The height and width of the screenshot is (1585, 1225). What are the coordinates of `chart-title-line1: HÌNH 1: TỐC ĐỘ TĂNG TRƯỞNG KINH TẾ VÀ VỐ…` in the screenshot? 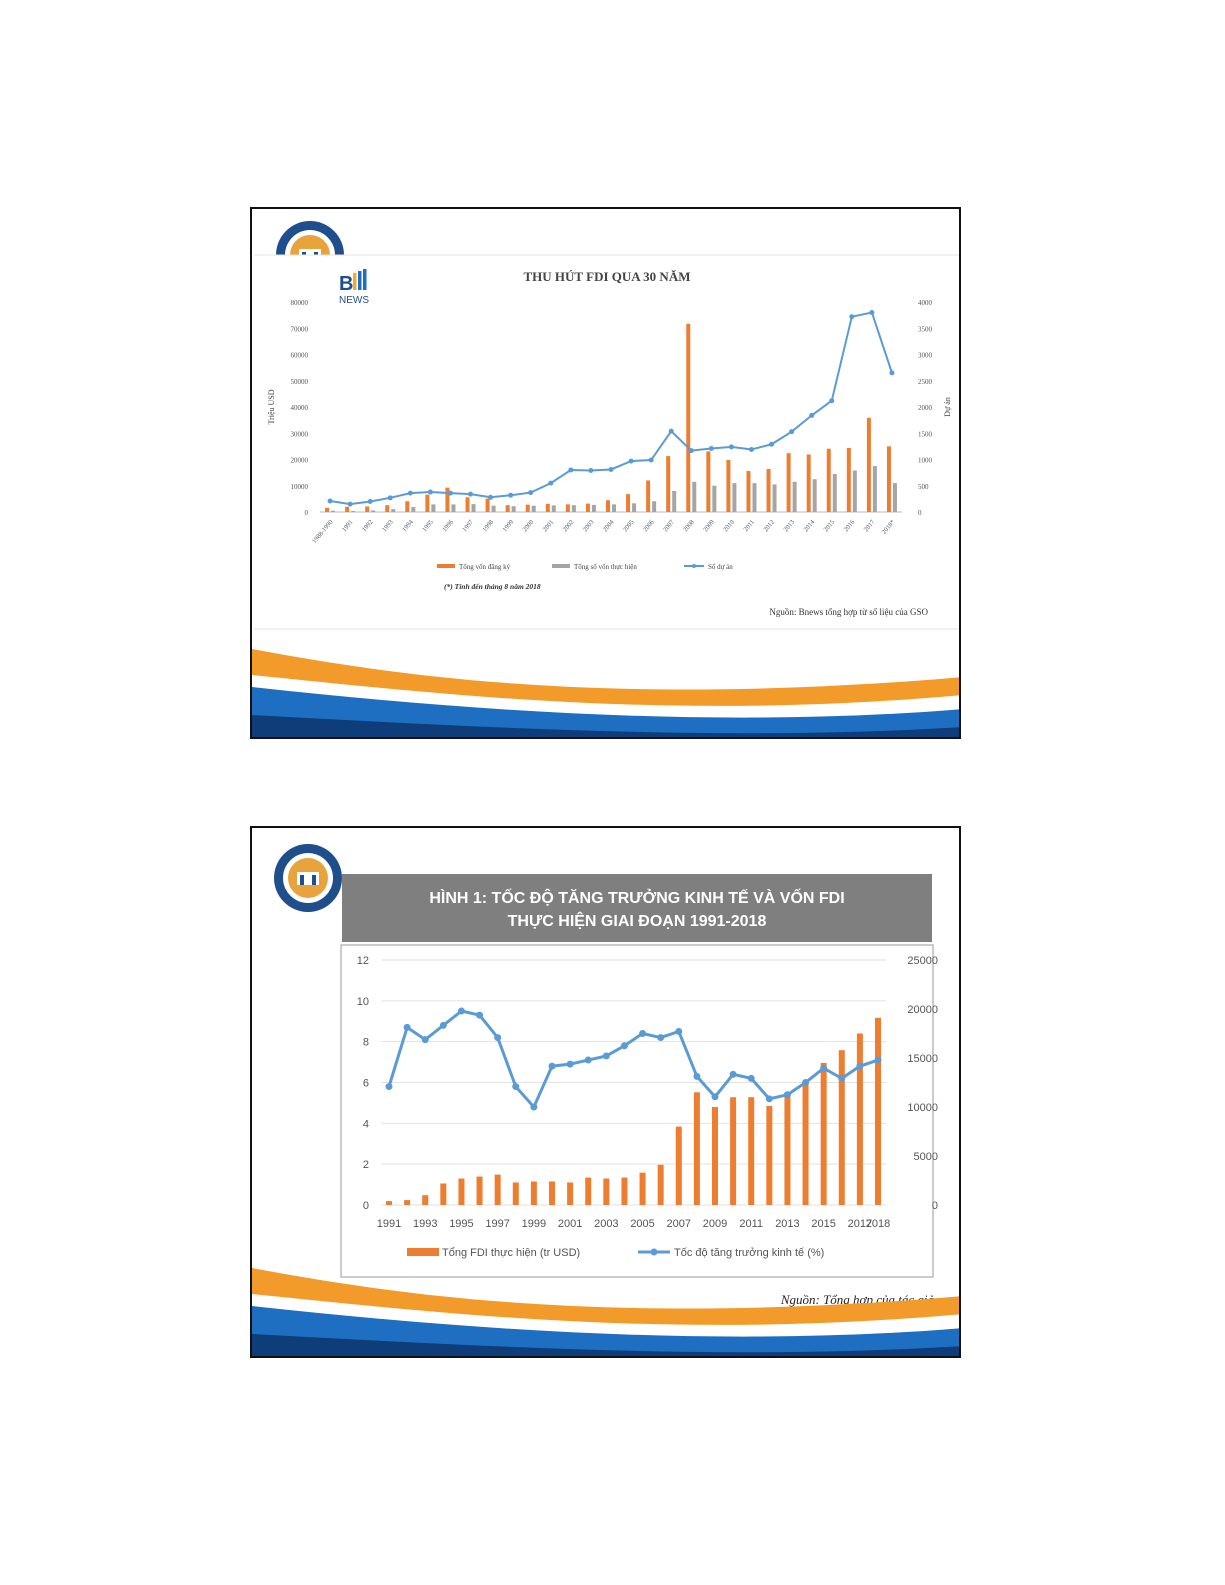 It's located at (636, 897).